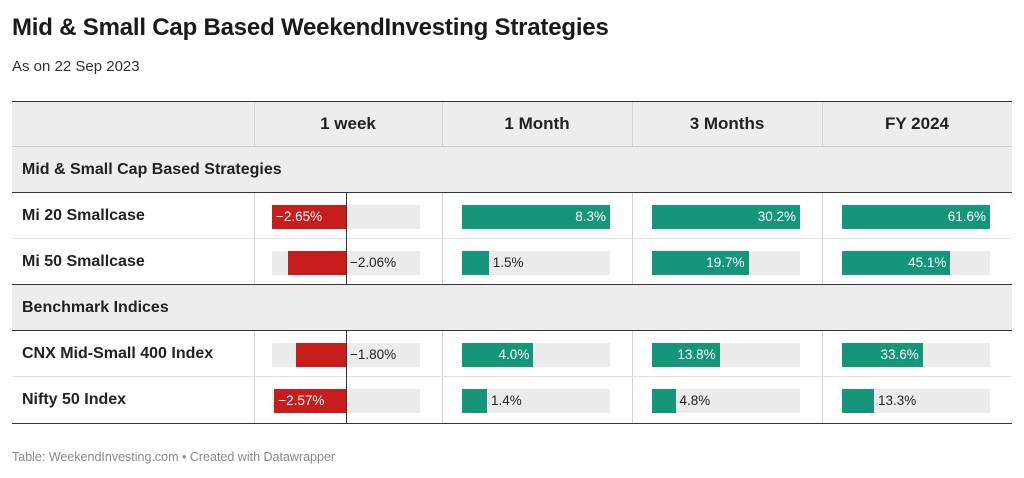  I want to click on bar-cell: 30.2%, so click(726, 217).